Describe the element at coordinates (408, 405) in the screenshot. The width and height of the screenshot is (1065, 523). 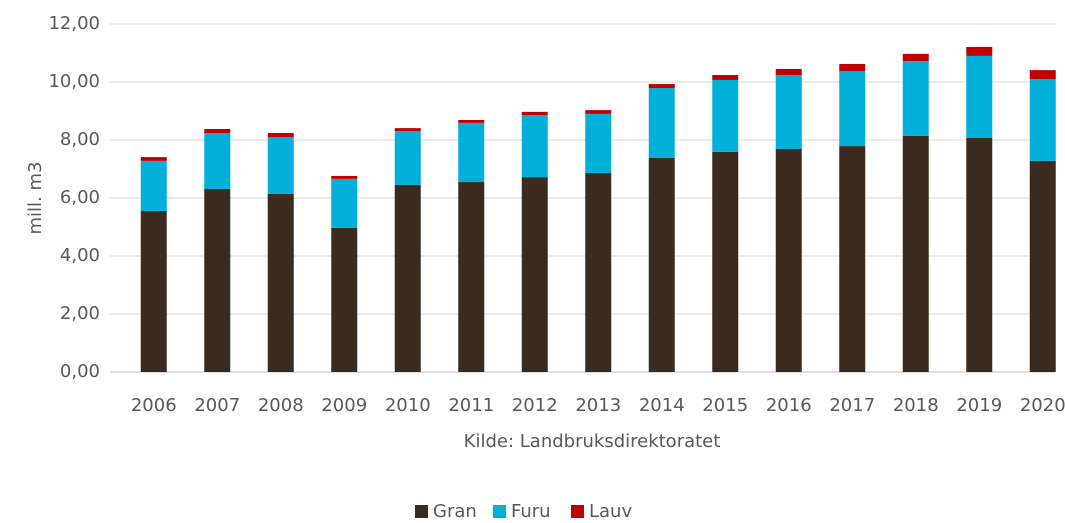
I see `x-tick-label: 2010` at that location.